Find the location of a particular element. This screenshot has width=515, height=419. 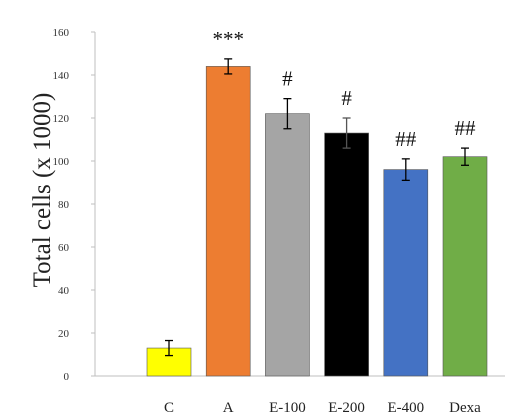

x-category-label: A is located at coordinates (228, 408).